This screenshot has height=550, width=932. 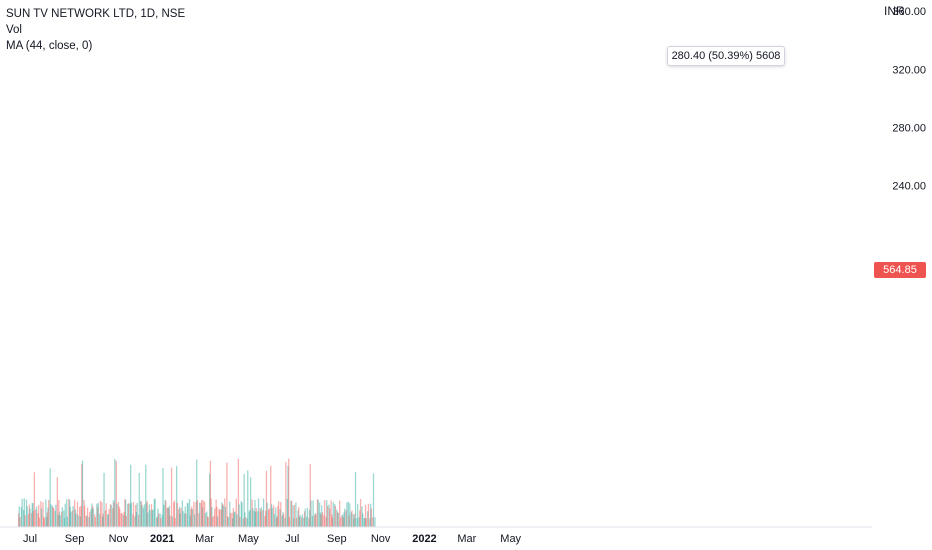 What do you see at coordinates (900, 270) in the screenshot?
I see `last-price-tag: 564.85` at bounding box center [900, 270].